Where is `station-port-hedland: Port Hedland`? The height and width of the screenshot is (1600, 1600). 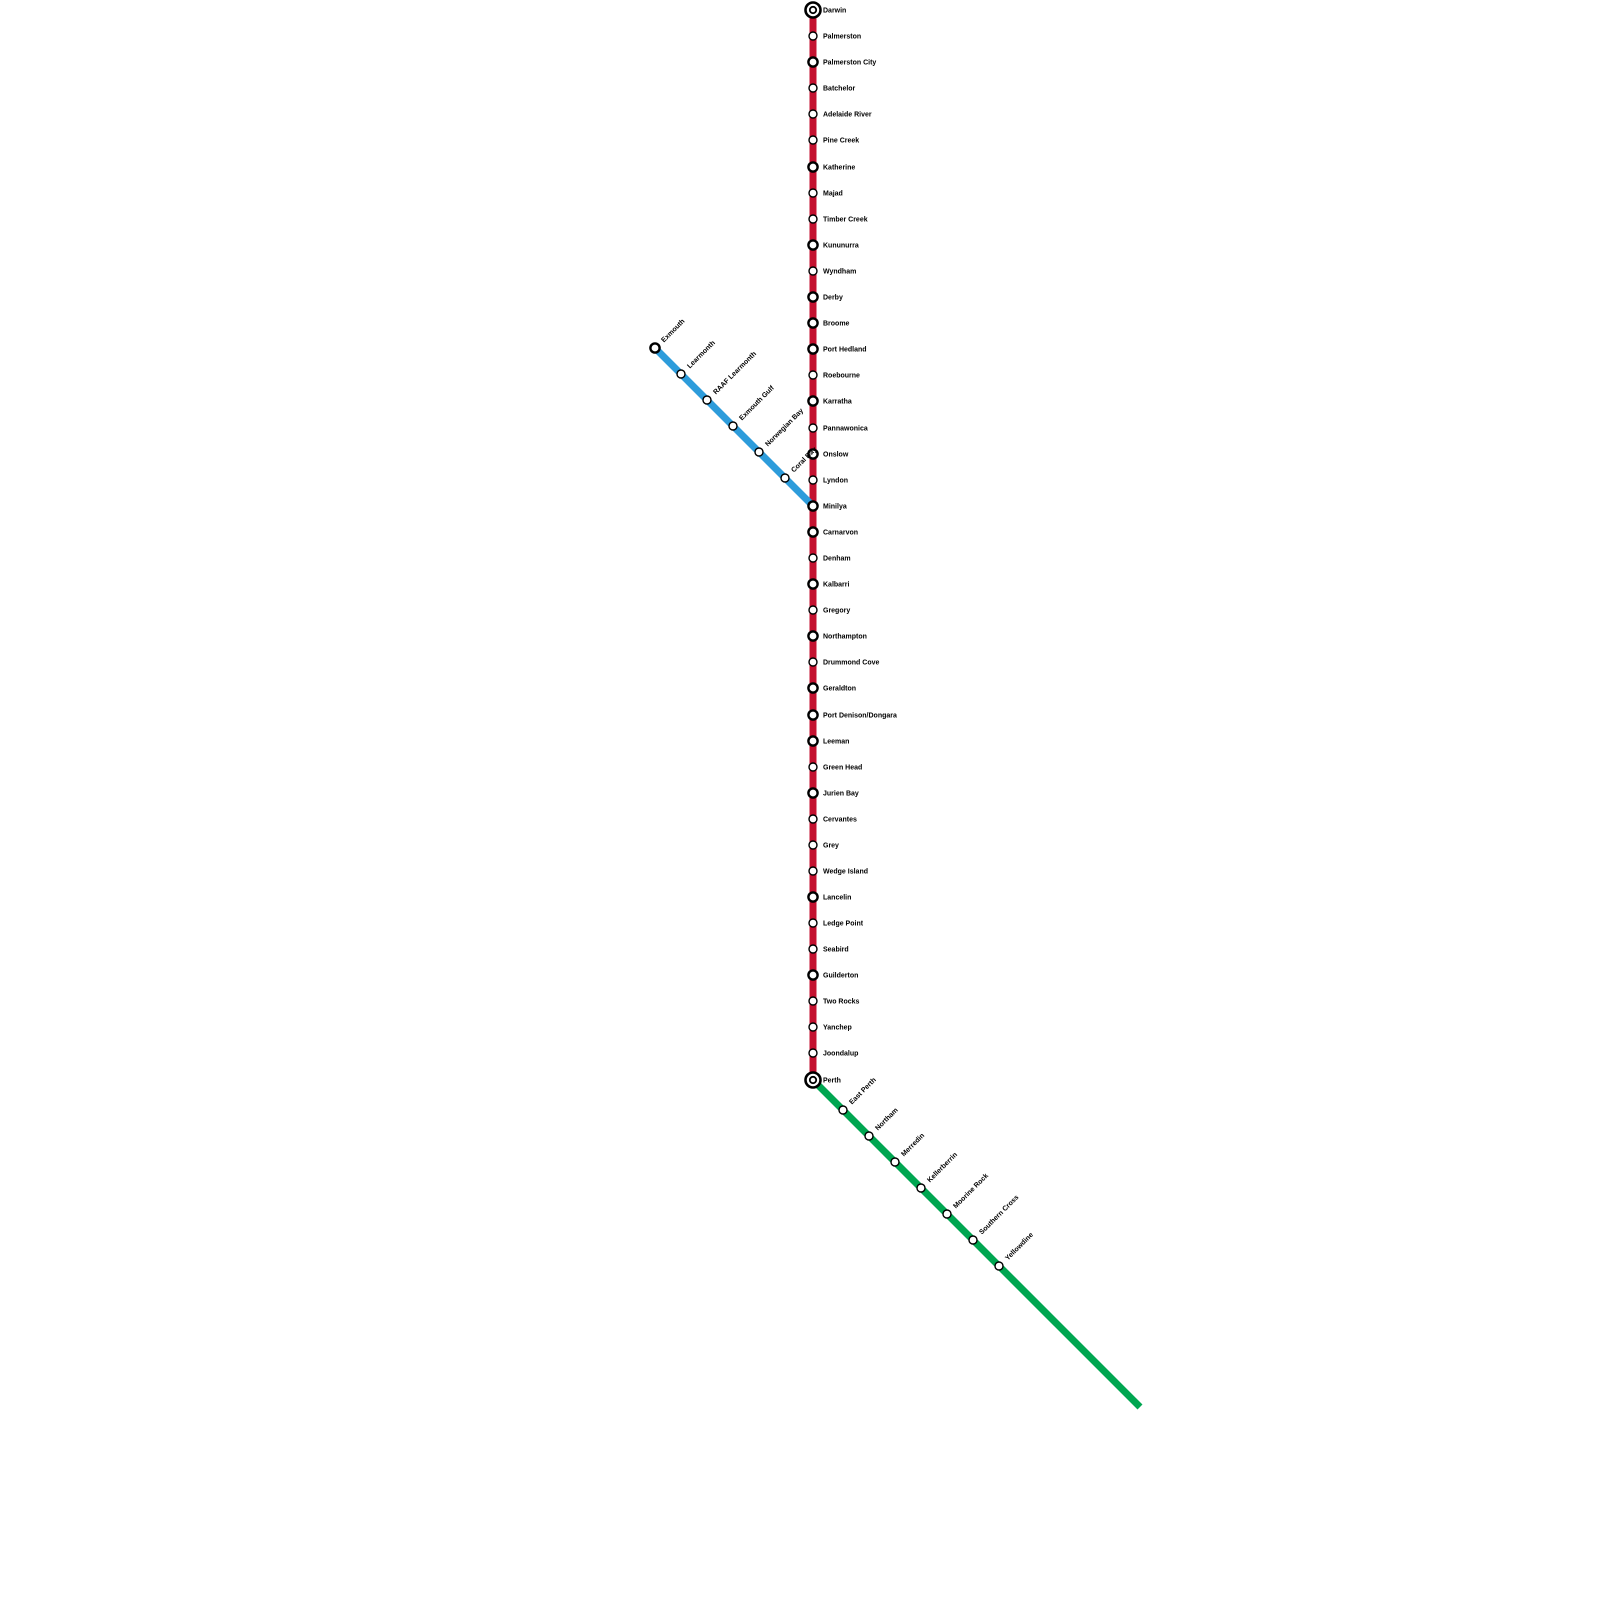 station-port-hedland: Port Hedland is located at coordinates (837, 349).